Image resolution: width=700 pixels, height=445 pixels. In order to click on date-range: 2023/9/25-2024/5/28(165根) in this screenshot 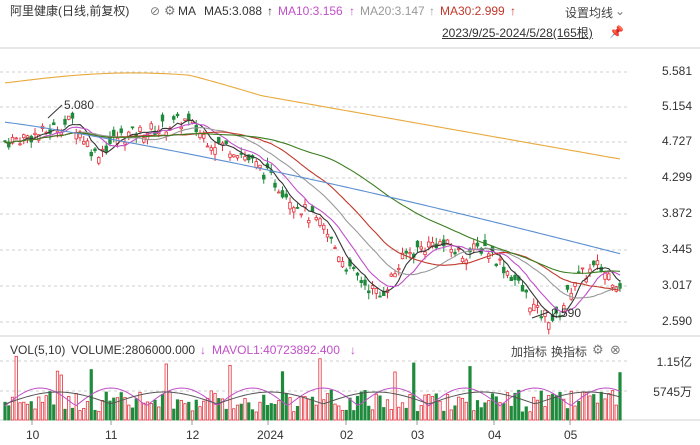, I will do `click(517, 33)`.